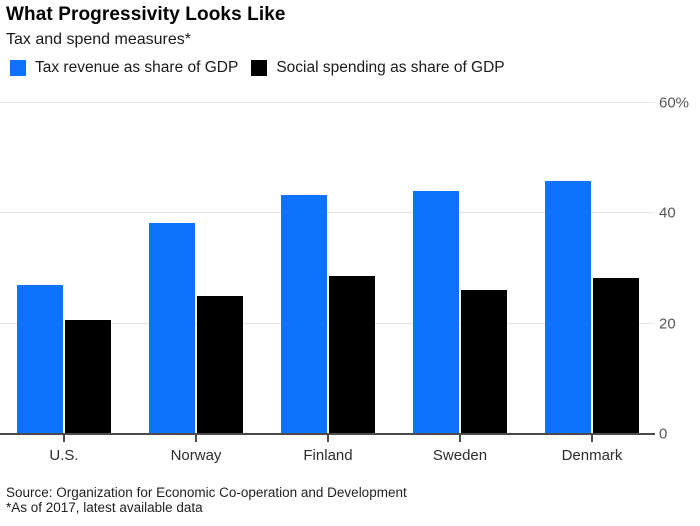  What do you see at coordinates (137, 67) in the screenshot?
I see `legend-label: Tax revenue as share of GDP` at bounding box center [137, 67].